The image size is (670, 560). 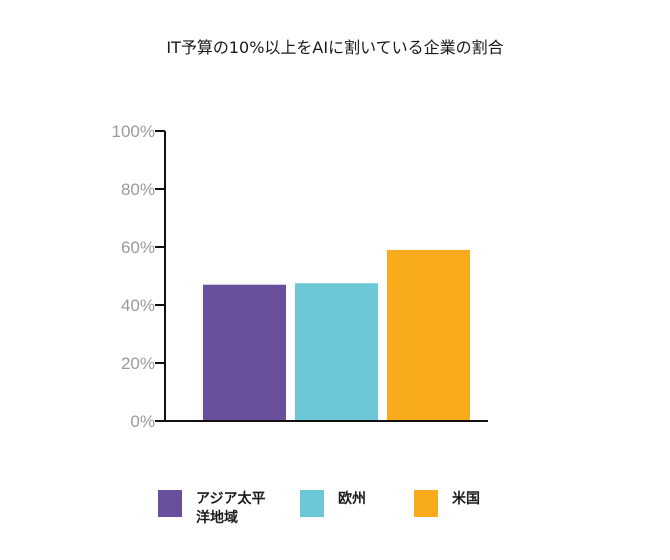 I want to click on chart-title: IT予算の10%以上をAIに割いている企業の割合, so click(x=335, y=47).